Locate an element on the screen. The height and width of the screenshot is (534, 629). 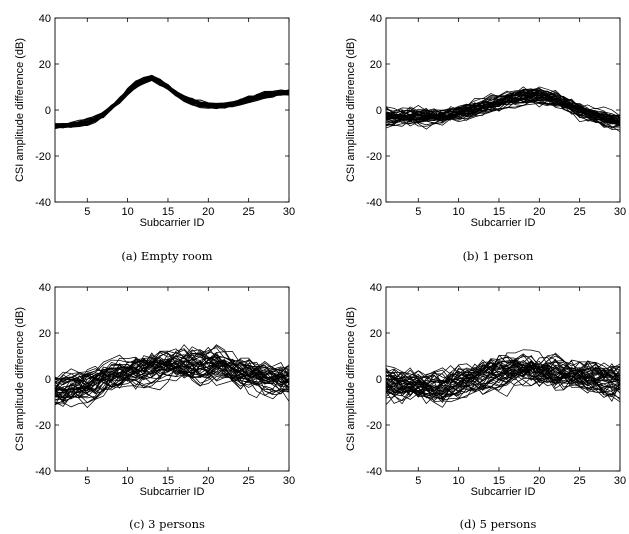
plot-frame is located at coordinates (172, 110).